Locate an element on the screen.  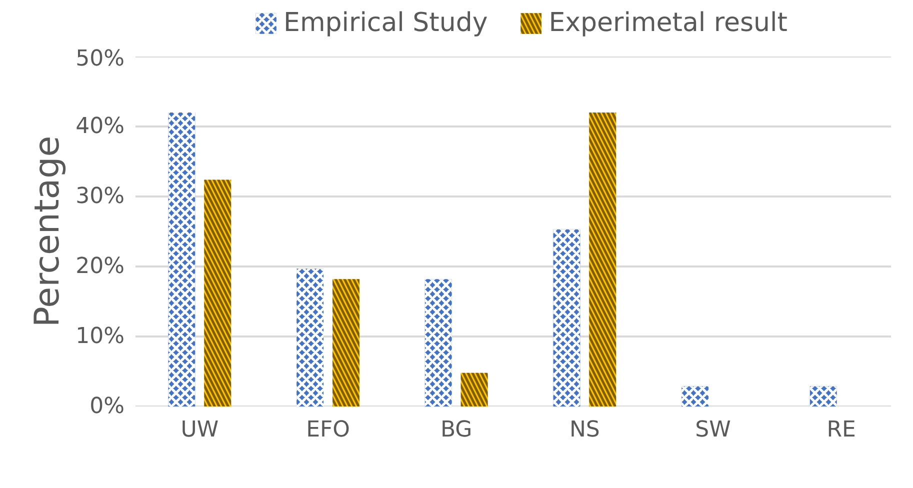
y-tick-label: 10% is located at coordinates (100, 336).